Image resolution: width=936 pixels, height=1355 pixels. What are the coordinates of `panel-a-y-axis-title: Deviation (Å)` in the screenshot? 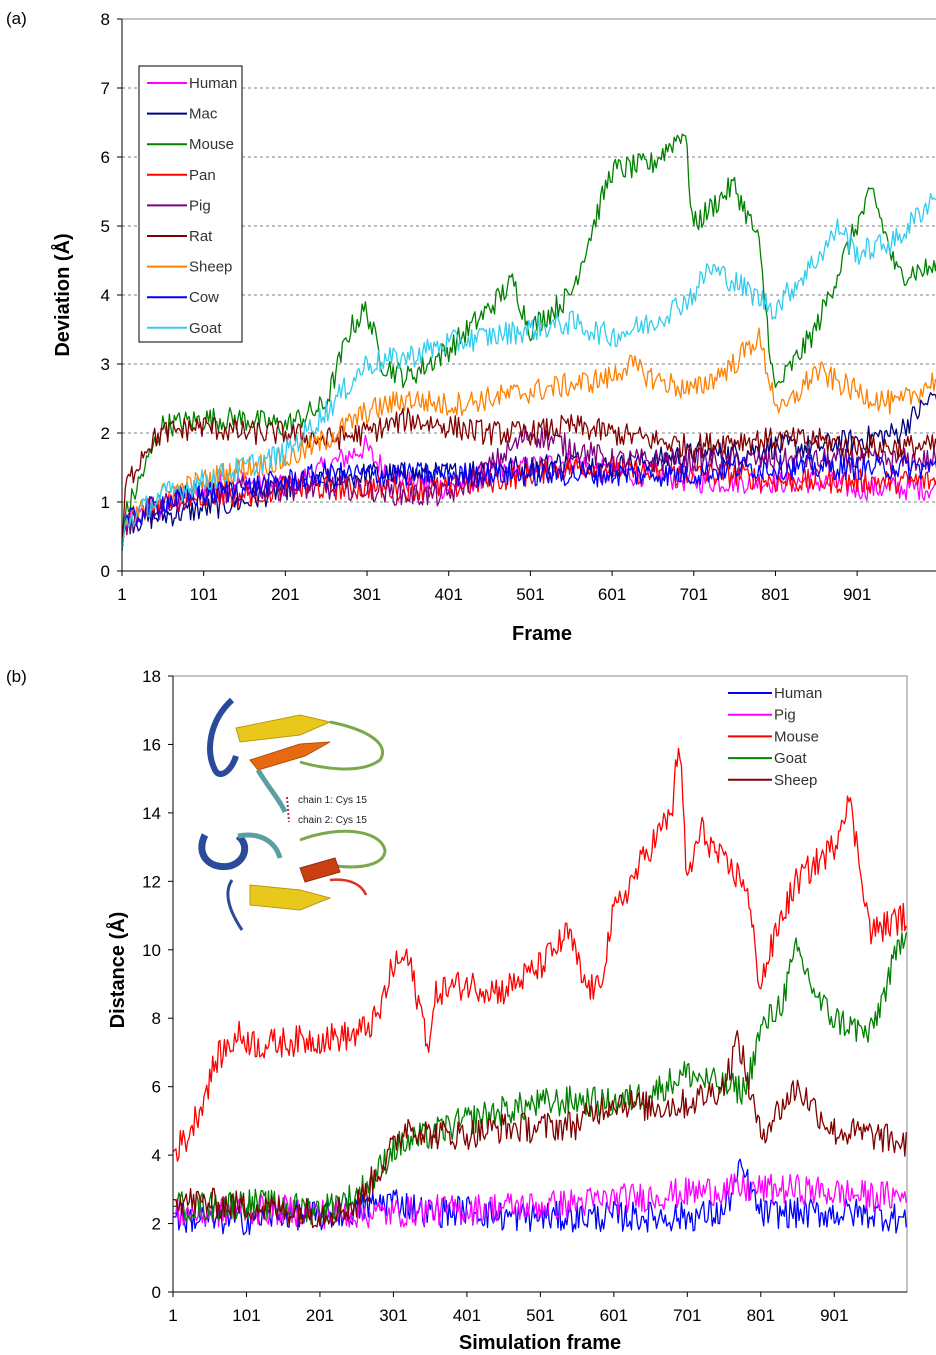 It's located at (62, 294).